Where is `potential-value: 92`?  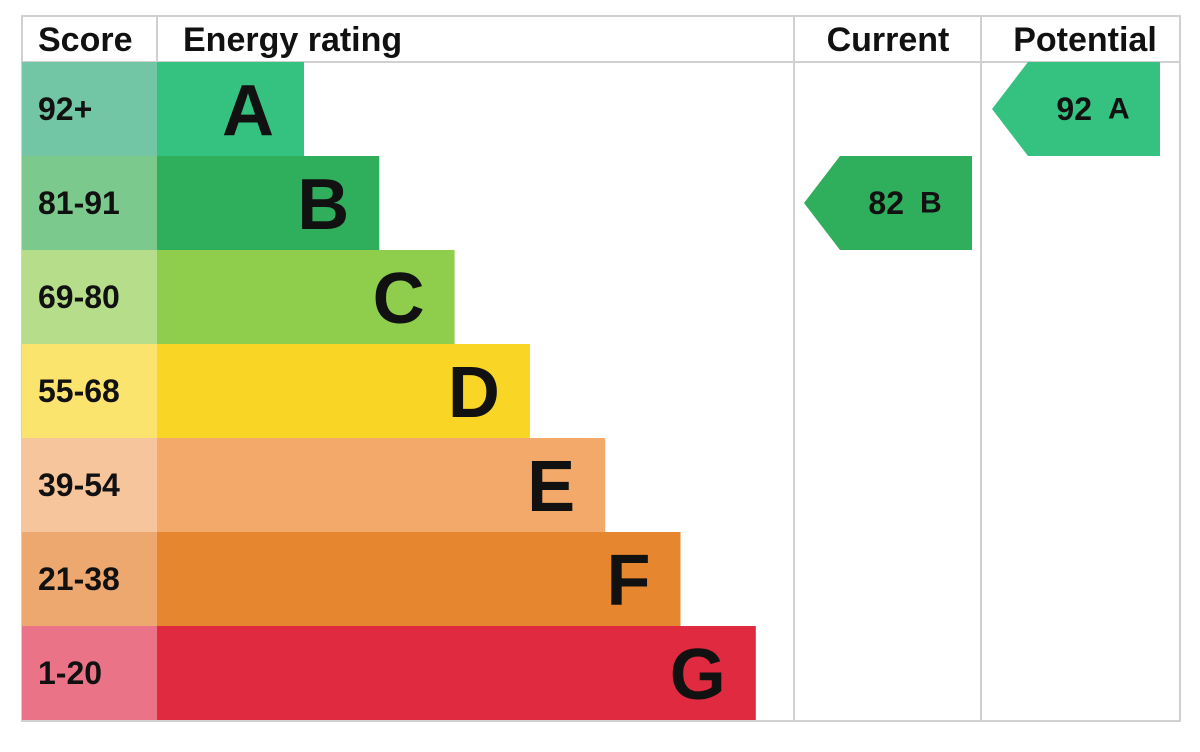 potential-value: 92 is located at coordinates (1074, 109).